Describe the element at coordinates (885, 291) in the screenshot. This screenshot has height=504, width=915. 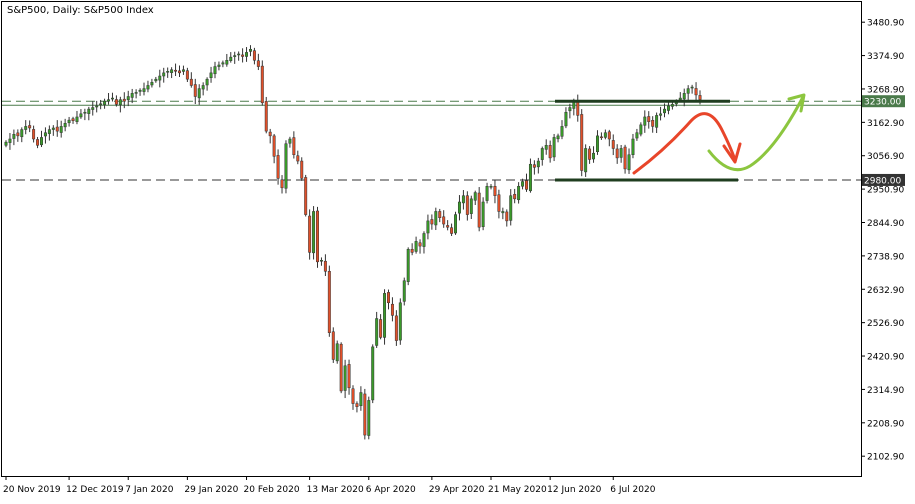
I see `y-tick-label: 2632.90` at that location.